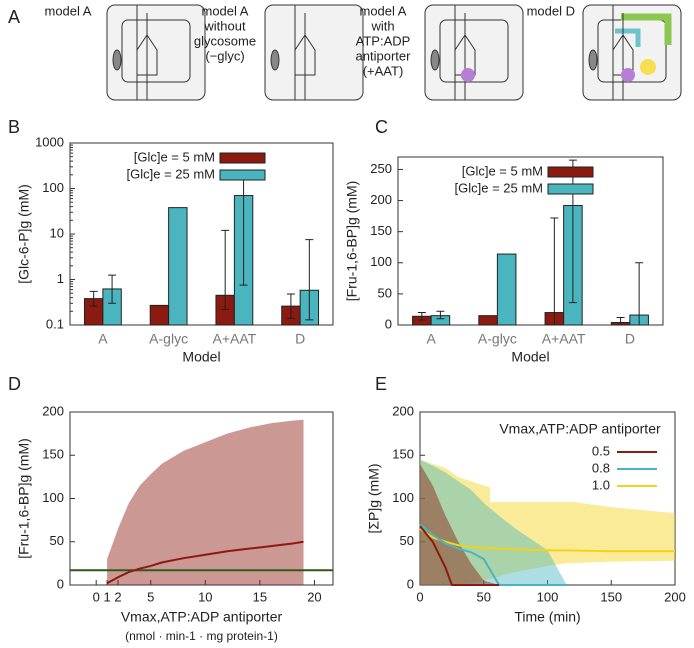 This screenshot has height=648, width=694. What do you see at coordinates (384, 55) in the screenshot?
I see `model-label: antiporter` at bounding box center [384, 55].